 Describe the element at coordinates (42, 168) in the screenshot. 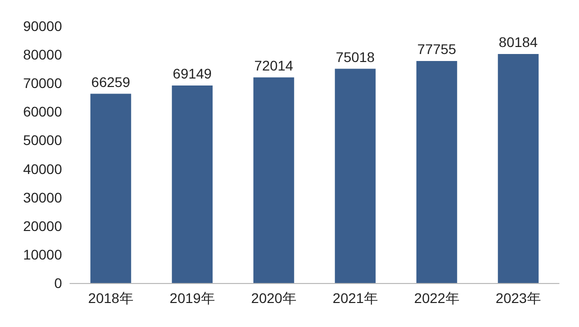

I see `y-tick-label: 40000` at that location.